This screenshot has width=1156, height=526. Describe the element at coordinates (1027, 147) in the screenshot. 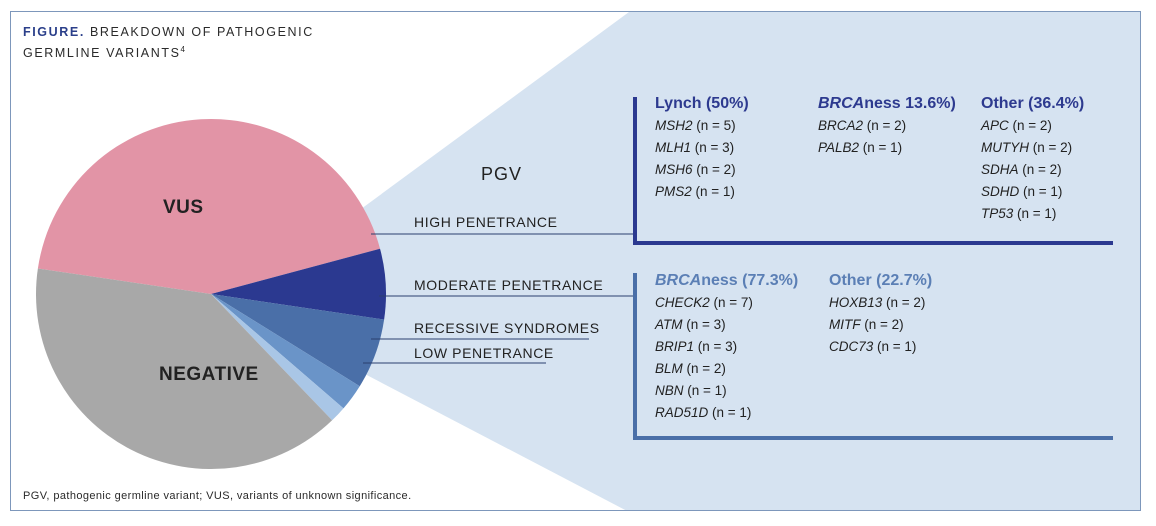

I see `gene-row: MUTYH (n = 2)` at that location.